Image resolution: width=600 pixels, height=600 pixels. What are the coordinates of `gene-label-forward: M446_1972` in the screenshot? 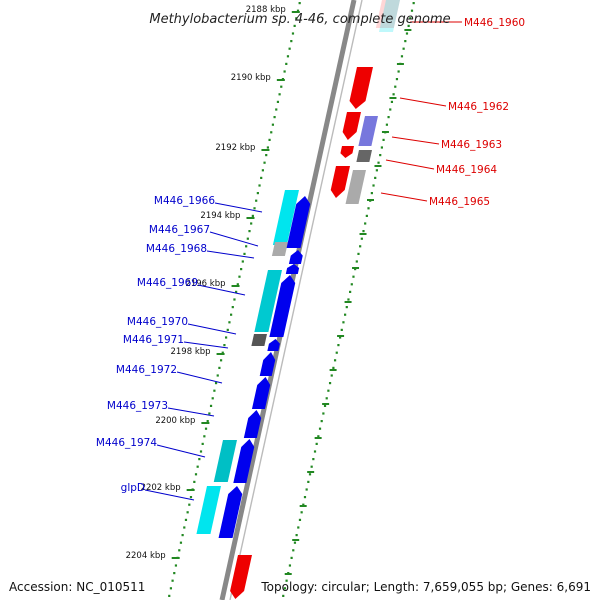 It's located at (146, 370).